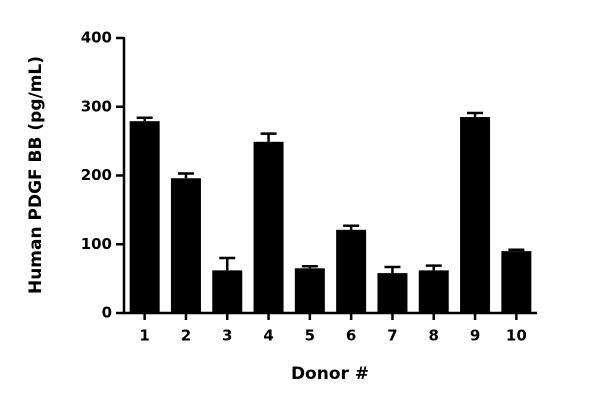 Image resolution: width=600 pixels, height=404 pixels. What do you see at coordinates (96, 38) in the screenshot?
I see `y-tick-label: 400` at bounding box center [96, 38].